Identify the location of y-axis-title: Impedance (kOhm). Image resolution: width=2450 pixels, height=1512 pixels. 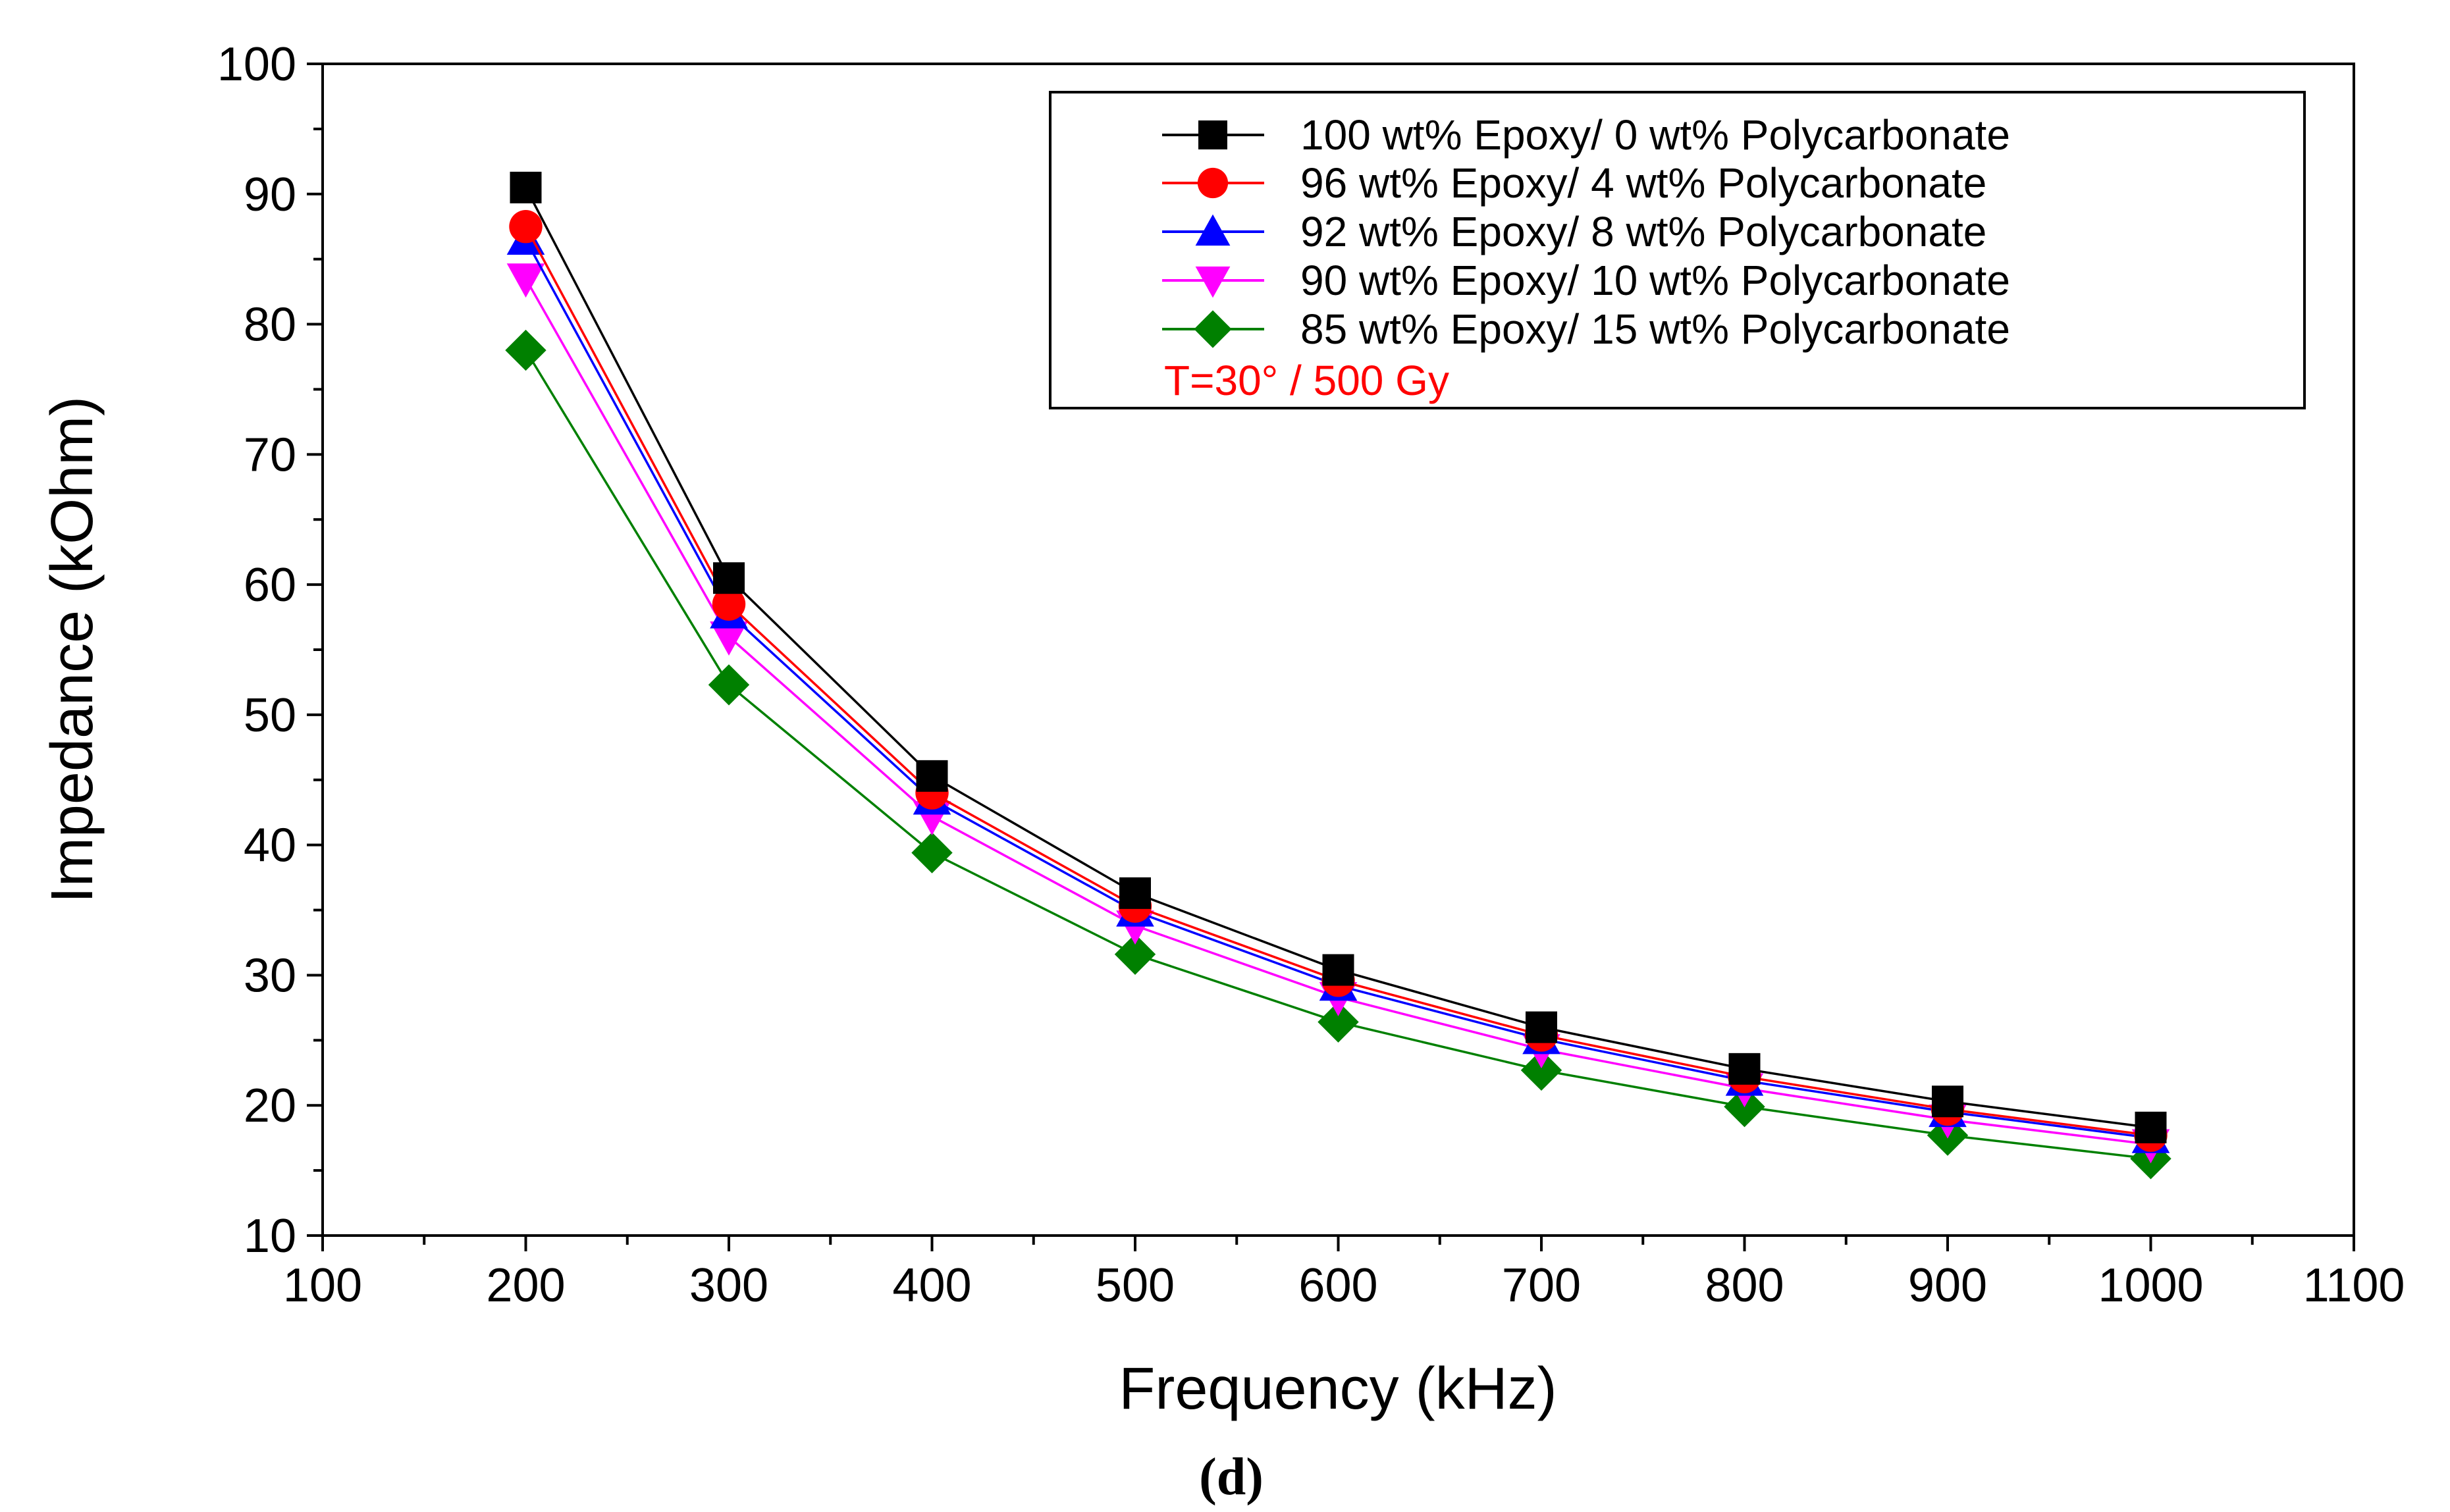
(72, 650).